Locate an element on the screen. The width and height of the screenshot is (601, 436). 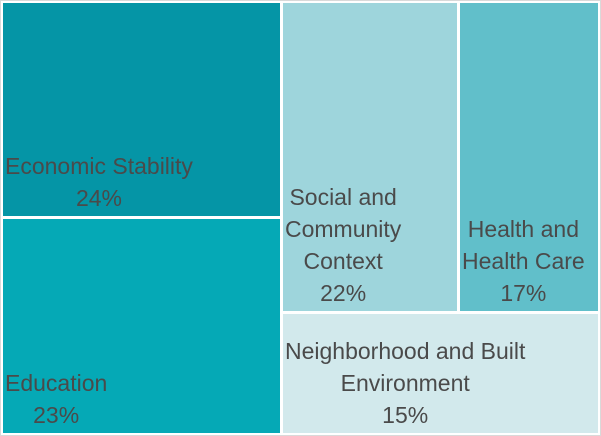
cell-title: Social and is located at coordinates (343, 197).